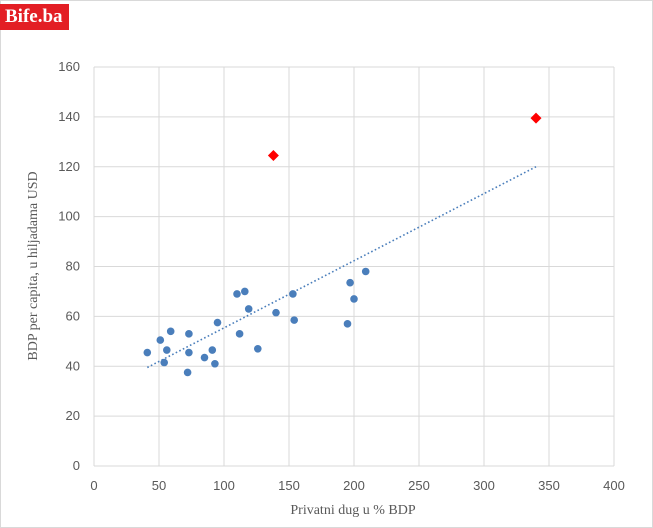 This screenshot has height=528, width=653. What do you see at coordinates (484, 485) in the screenshot?
I see `x-tick-label: 300` at bounding box center [484, 485].